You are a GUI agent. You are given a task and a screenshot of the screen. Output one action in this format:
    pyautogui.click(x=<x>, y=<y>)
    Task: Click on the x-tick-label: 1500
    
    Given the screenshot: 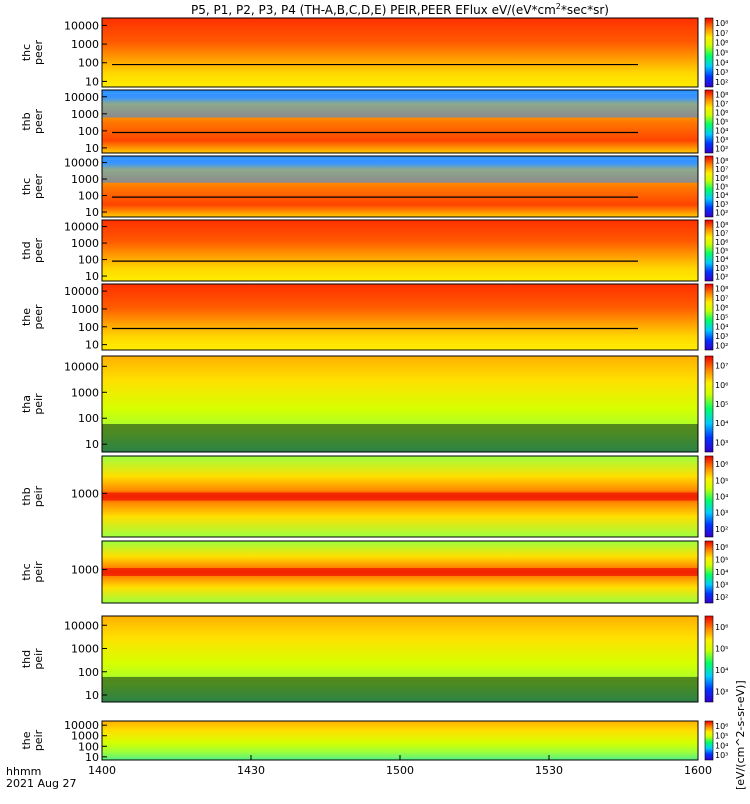 What is the action you would take?
    pyautogui.click(x=400, y=770)
    